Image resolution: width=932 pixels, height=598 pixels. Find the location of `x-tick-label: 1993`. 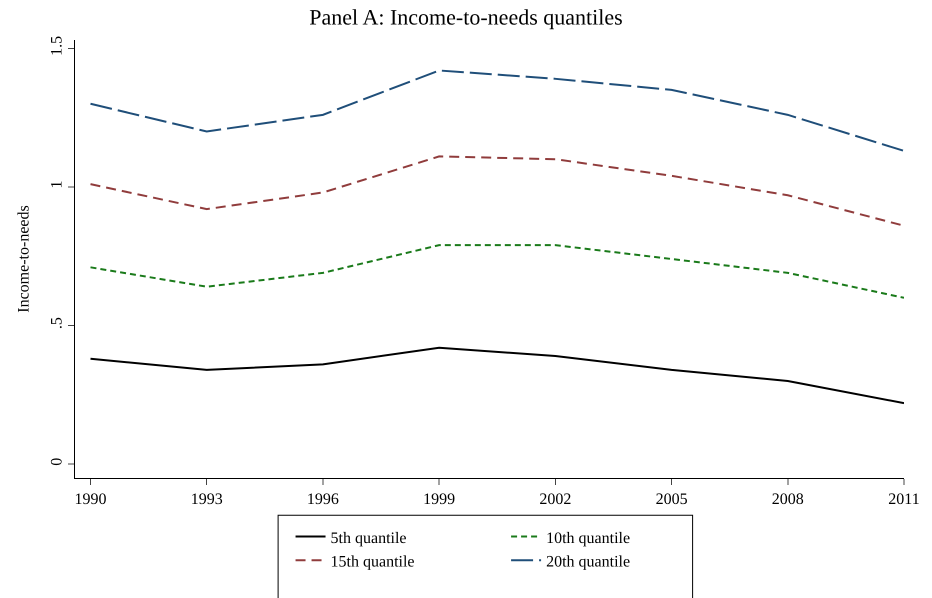

x-tick-label: 1993 is located at coordinates (206, 499).